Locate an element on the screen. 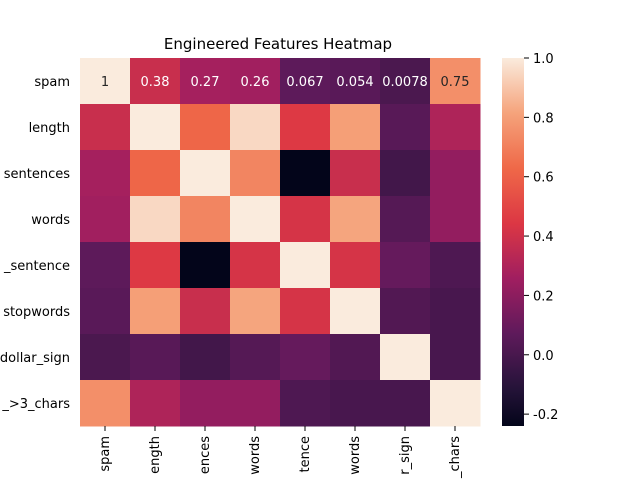  cell-annotation: 0.75 is located at coordinates (455, 82).